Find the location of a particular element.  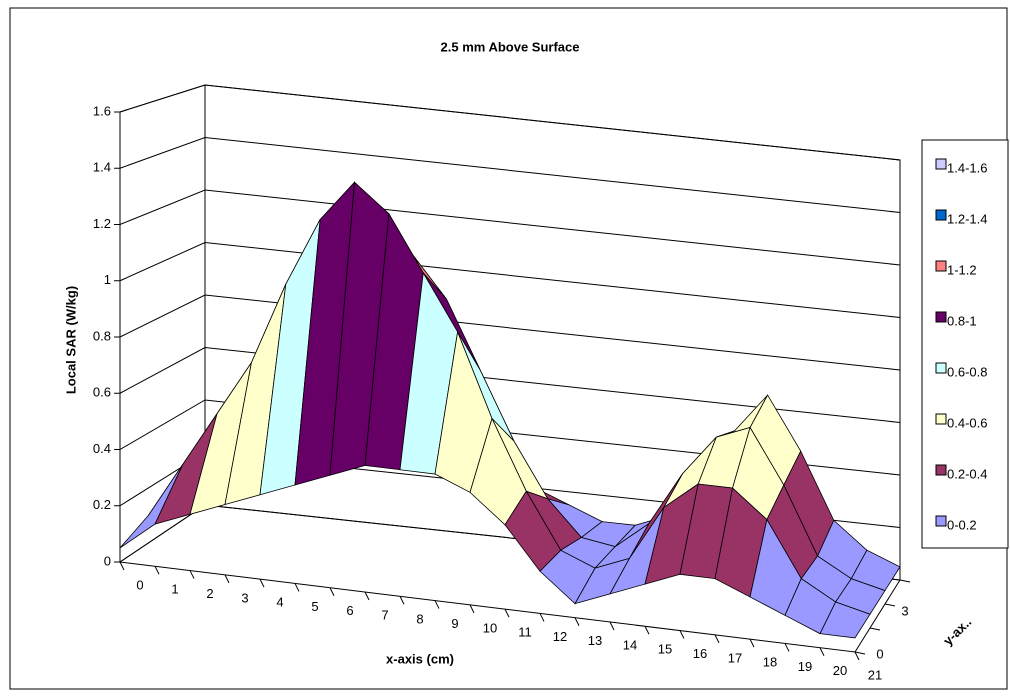

y-tick-label: 0 is located at coordinates (107, 560).